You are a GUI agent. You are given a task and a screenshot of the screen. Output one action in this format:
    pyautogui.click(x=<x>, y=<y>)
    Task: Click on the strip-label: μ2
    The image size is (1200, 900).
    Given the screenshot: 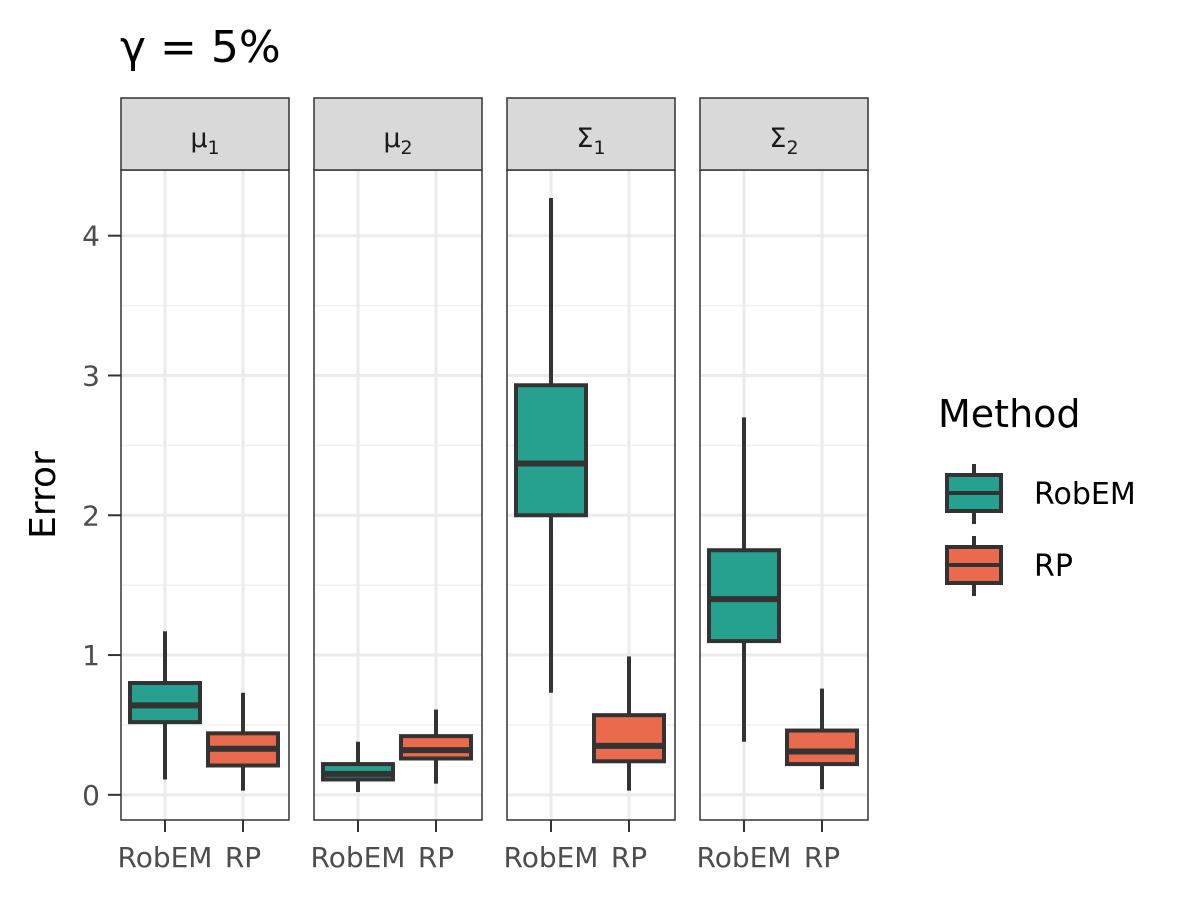 What is the action you would take?
    pyautogui.click(x=397, y=141)
    